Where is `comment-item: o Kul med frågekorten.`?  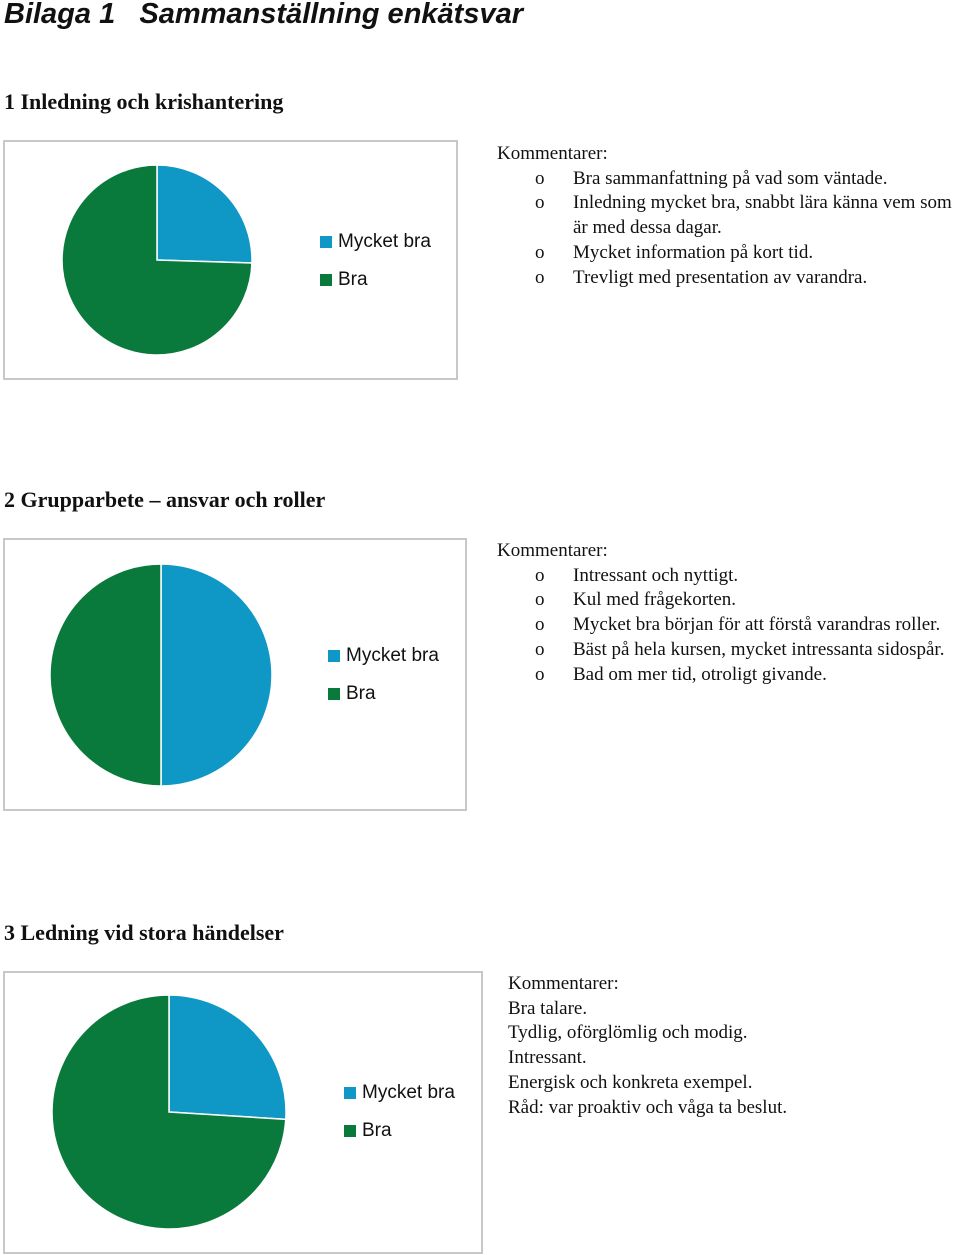
comment-item: o Kul med frågekorten. is located at coordinates (728, 600).